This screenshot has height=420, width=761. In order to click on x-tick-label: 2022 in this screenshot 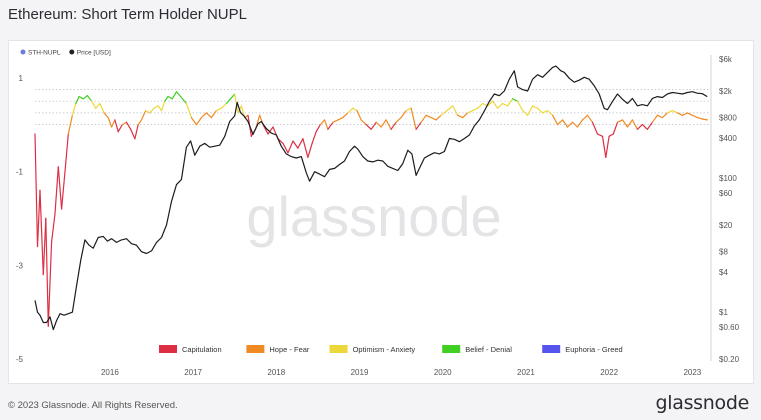, I will do `click(609, 372)`.